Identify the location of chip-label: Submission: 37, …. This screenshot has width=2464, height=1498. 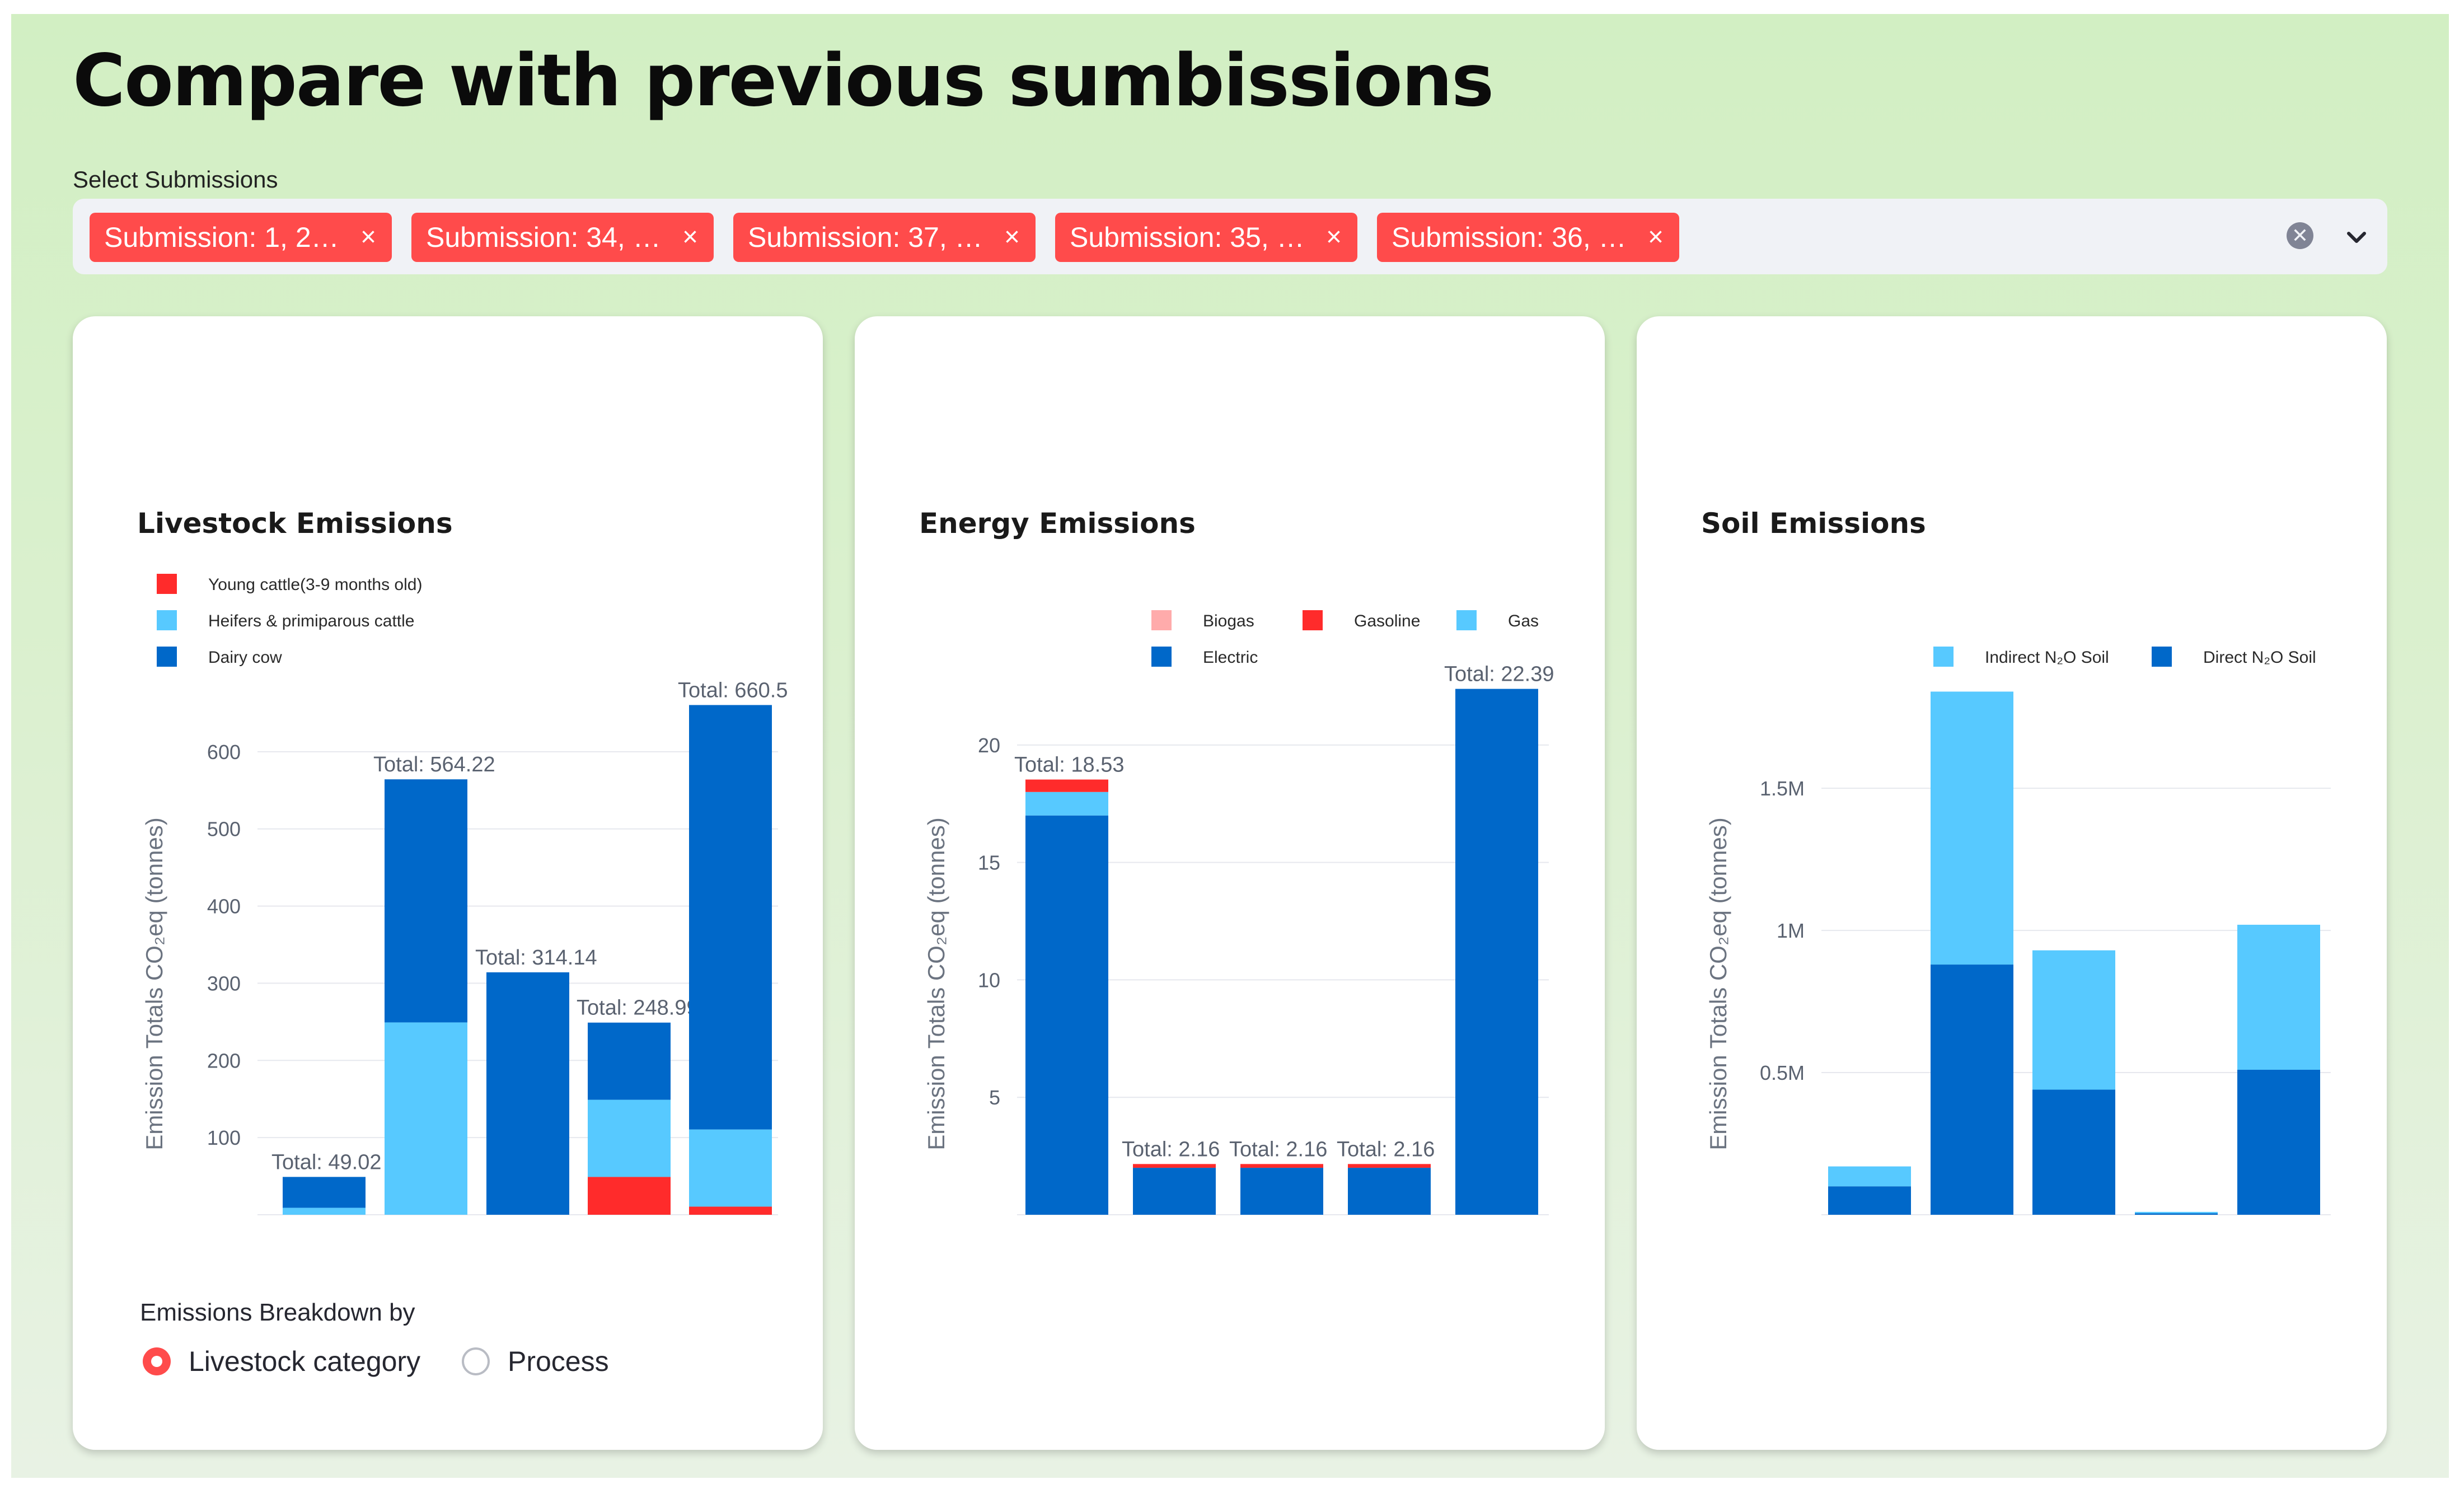
(865, 238).